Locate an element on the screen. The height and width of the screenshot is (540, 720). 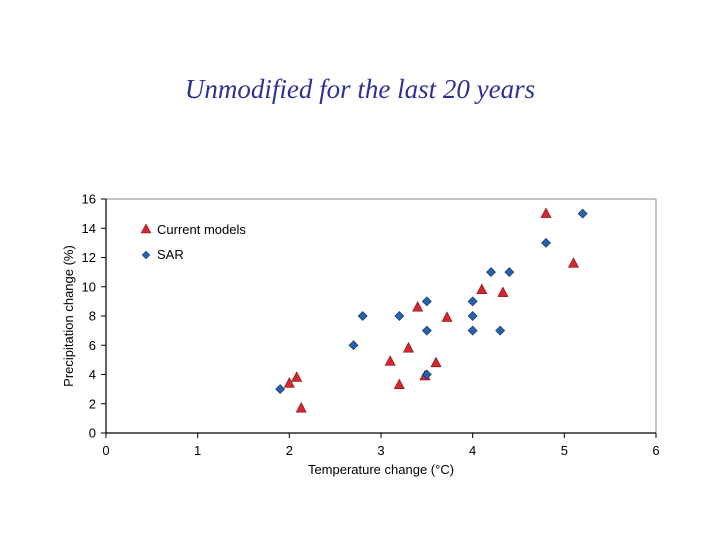
legend-marker-current-models is located at coordinates (146, 228).